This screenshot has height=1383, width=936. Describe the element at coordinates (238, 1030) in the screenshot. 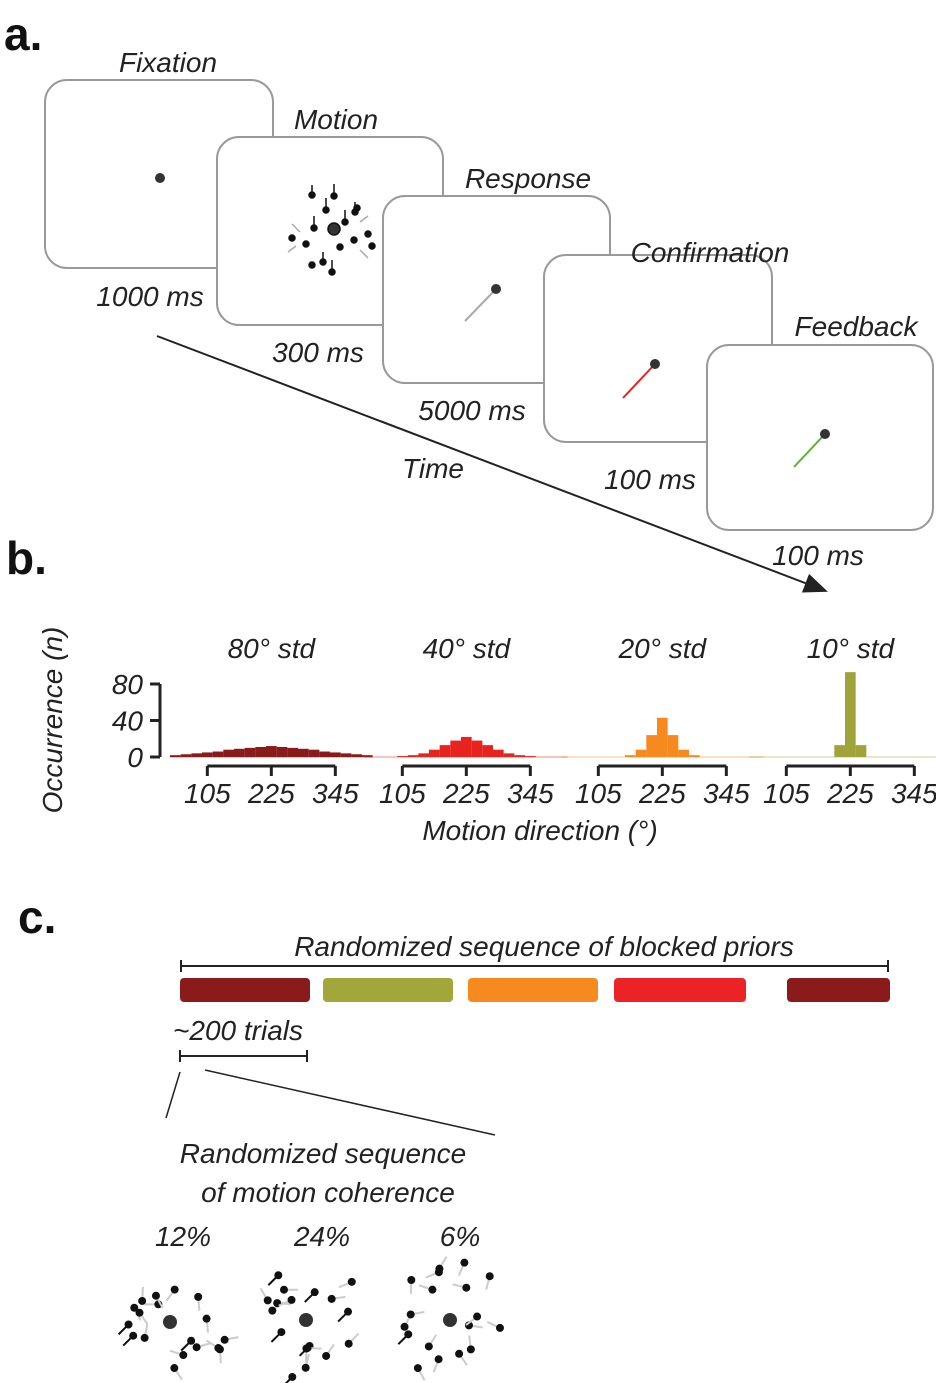

I see `trials-label: ~200 trials` at that location.